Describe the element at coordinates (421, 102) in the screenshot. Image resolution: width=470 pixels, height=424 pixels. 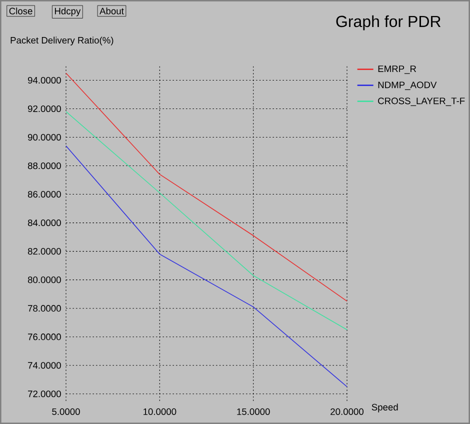
I see `legend-label: CROSS_LAYER_T-F` at that location.